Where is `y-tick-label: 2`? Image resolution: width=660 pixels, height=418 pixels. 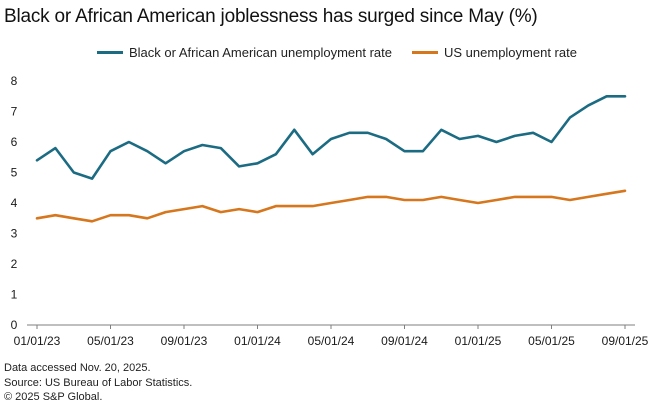 y-tick-label: 2 is located at coordinates (14, 264).